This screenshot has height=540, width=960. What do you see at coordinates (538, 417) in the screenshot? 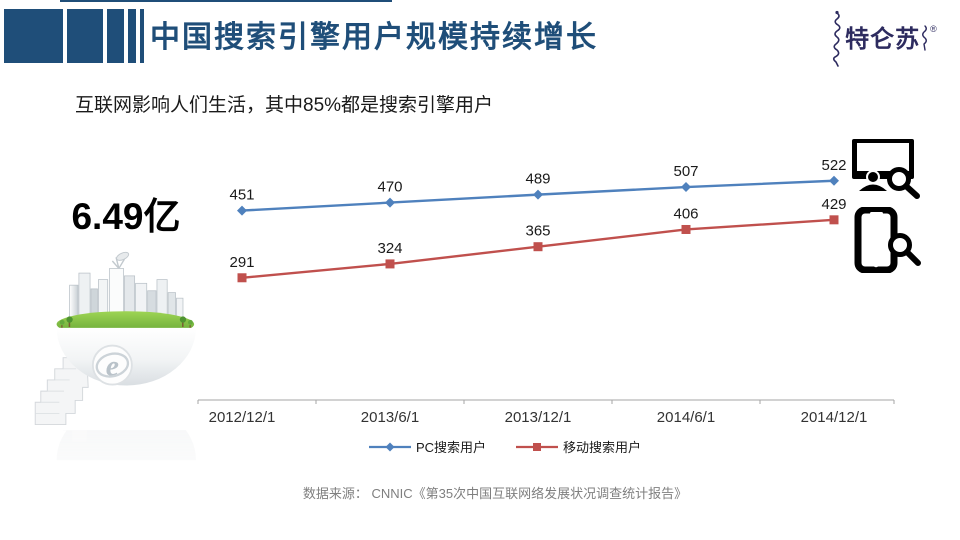
I see `x-axis-label: 2013/12/1` at bounding box center [538, 417].